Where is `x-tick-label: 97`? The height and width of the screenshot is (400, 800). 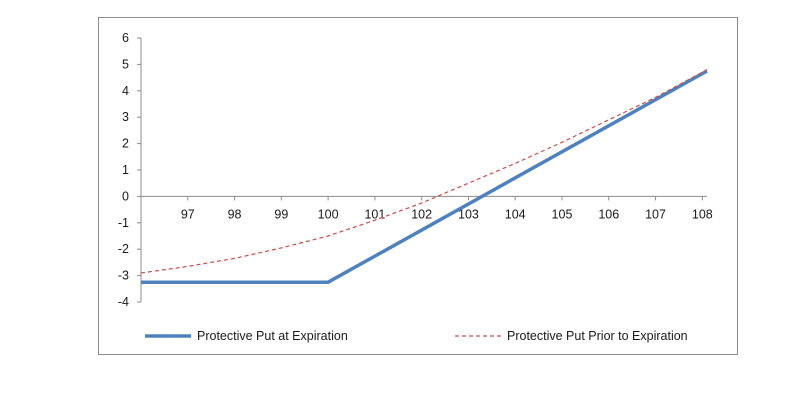 x-tick-label: 97 is located at coordinates (188, 214).